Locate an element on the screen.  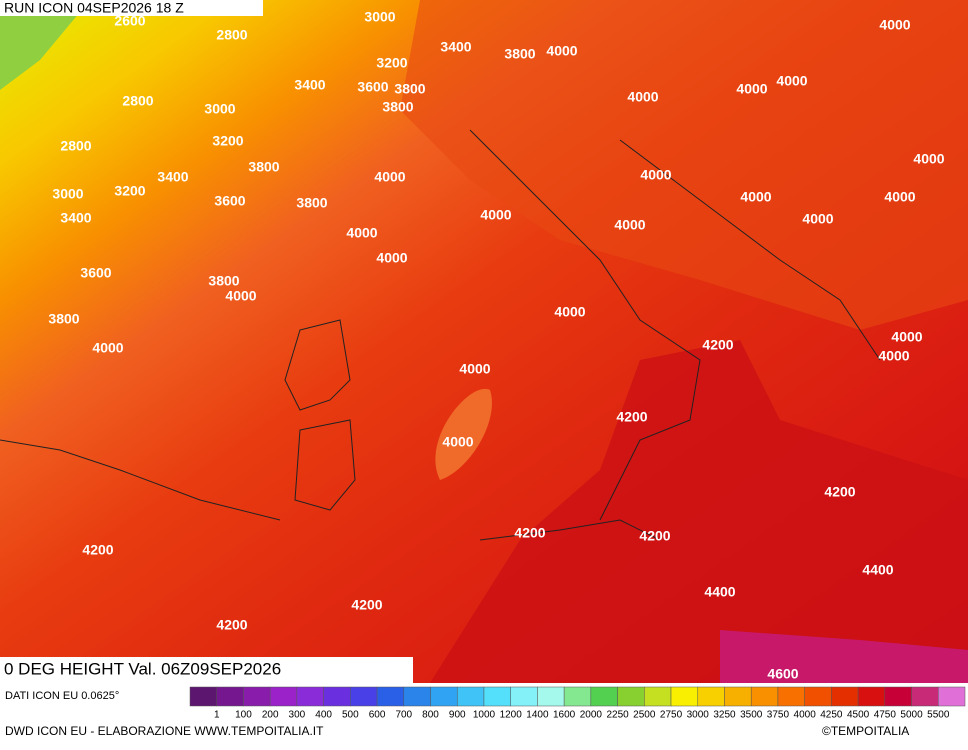
legend-label: 1 is located at coordinates (217, 715).